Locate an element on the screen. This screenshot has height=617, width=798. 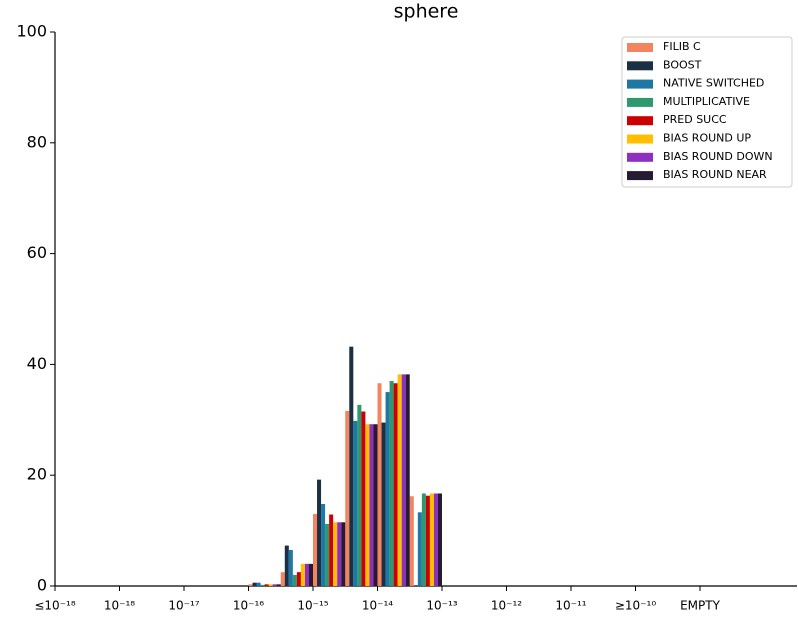
legend-label: PRED SUCC is located at coordinates (695, 119).